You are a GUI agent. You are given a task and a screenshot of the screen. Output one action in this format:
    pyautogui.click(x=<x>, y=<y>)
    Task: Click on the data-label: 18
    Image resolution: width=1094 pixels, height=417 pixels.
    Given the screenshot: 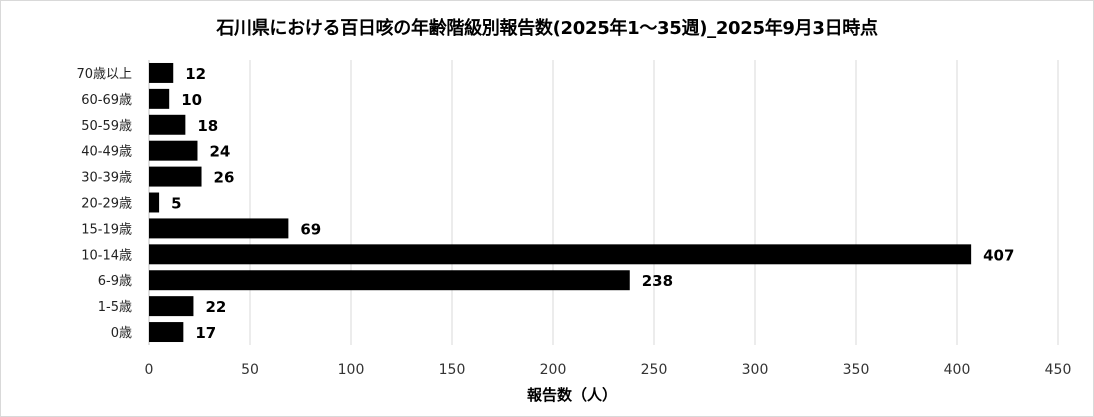 What is the action you would take?
    pyautogui.click(x=207, y=126)
    